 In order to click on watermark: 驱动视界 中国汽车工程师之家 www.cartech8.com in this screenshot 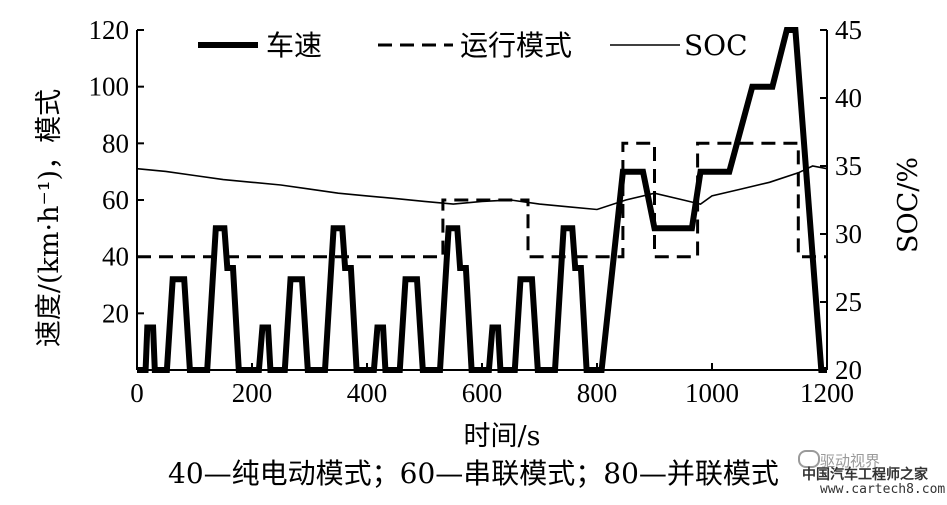, I will do `click(862, 476)`.